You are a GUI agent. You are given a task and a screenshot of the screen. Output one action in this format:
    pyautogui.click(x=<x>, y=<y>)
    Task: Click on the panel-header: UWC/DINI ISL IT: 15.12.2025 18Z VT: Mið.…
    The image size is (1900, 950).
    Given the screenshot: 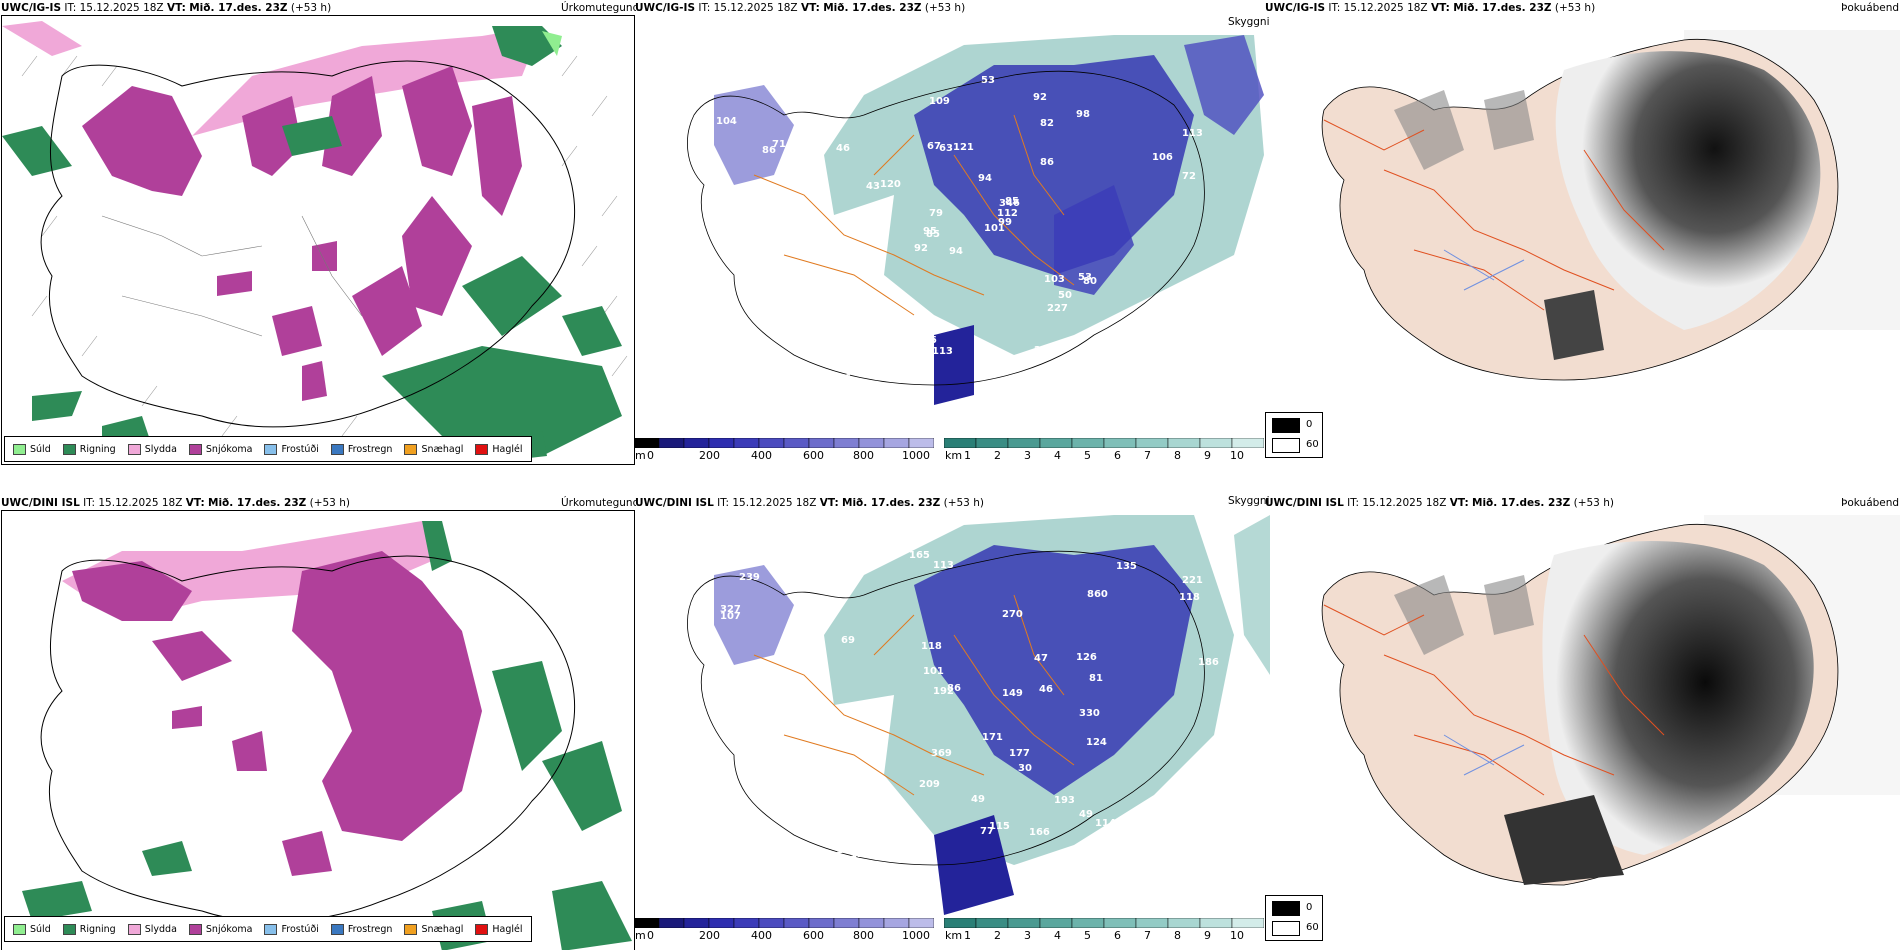 What is the action you would take?
    pyautogui.click(x=1439, y=503)
    